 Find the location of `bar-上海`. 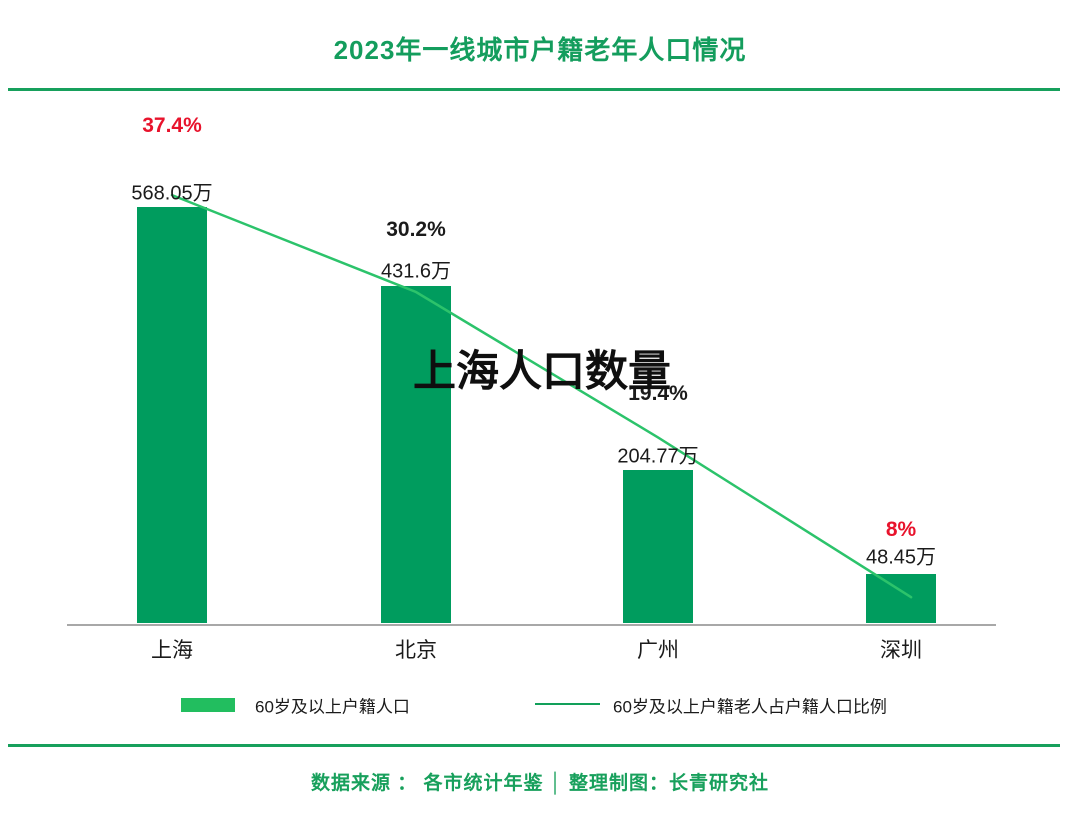

bar-上海 is located at coordinates (172, 415).